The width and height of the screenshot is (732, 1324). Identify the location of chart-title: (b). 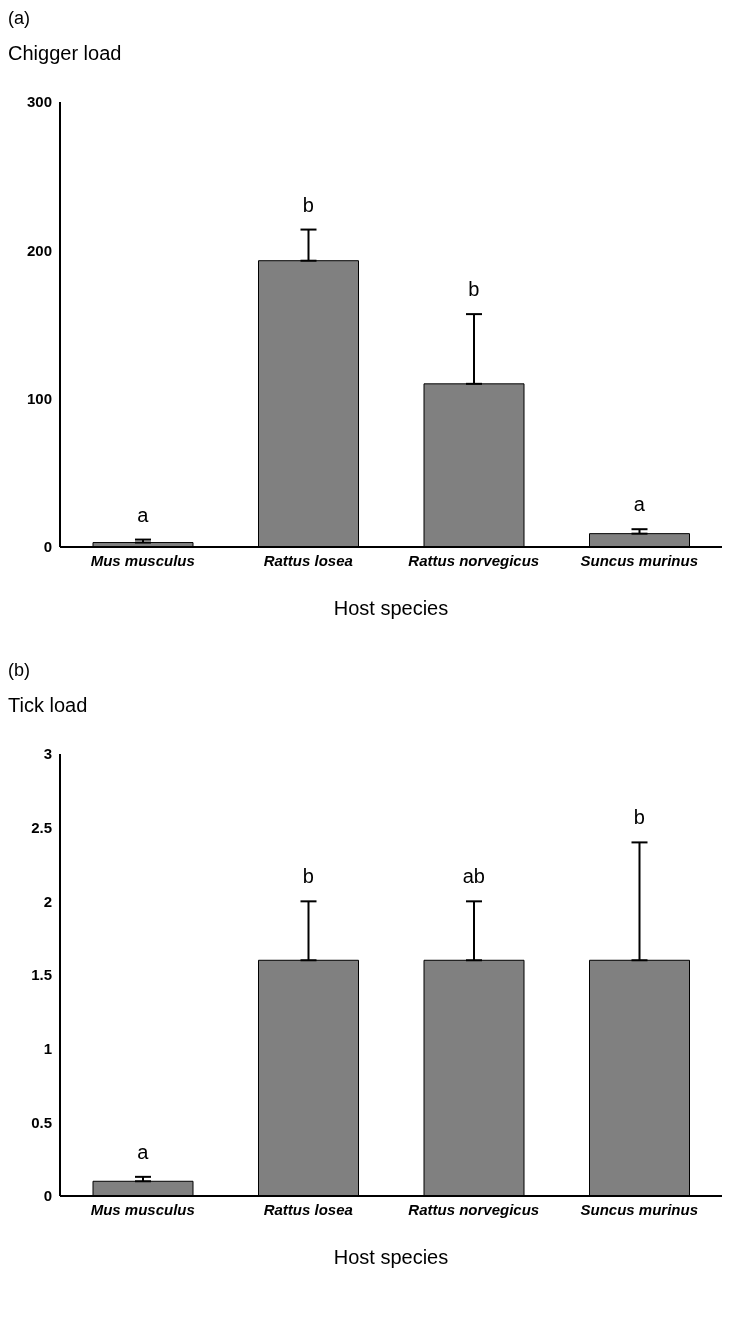
(19, 671).